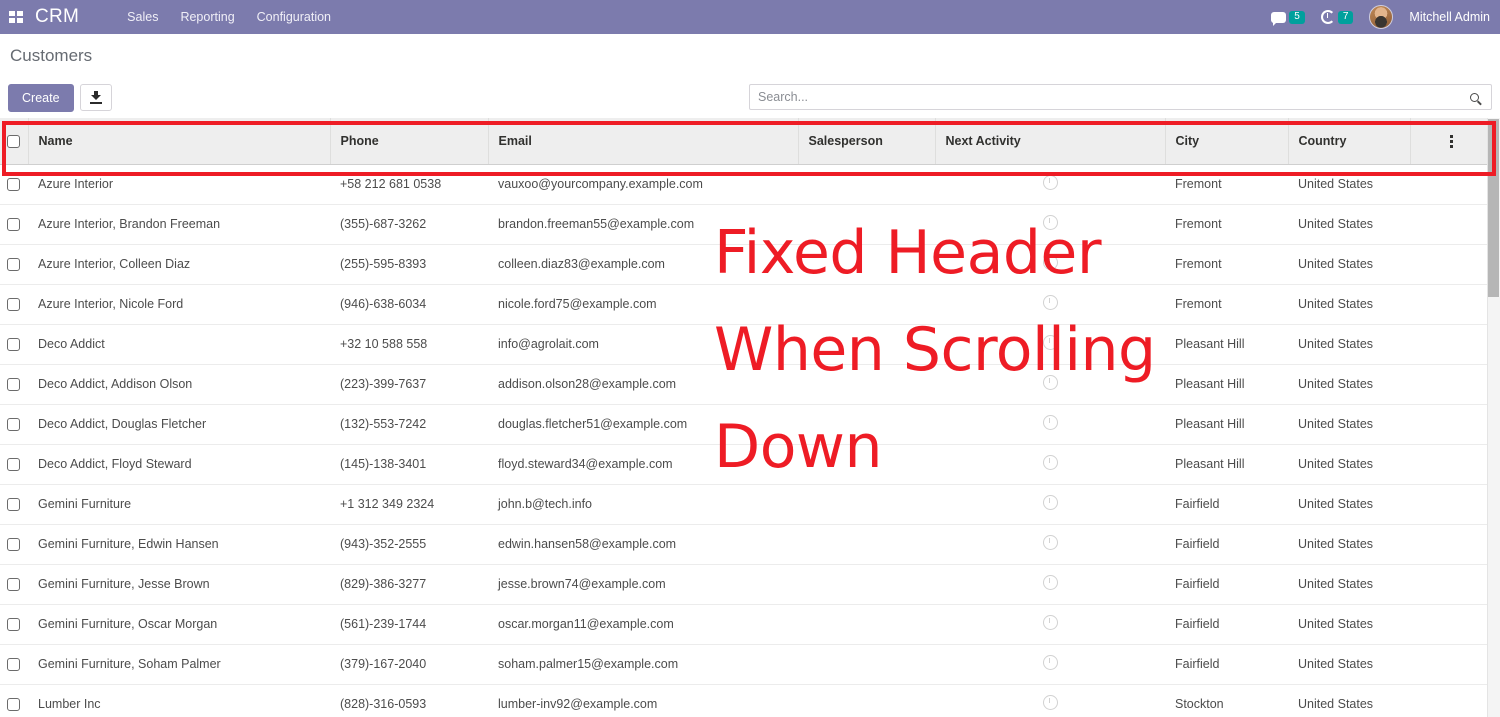 This screenshot has width=1500, height=717. What do you see at coordinates (1288, 18) in the screenshot?
I see `messages-button: 5` at bounding box center [1288, 18].